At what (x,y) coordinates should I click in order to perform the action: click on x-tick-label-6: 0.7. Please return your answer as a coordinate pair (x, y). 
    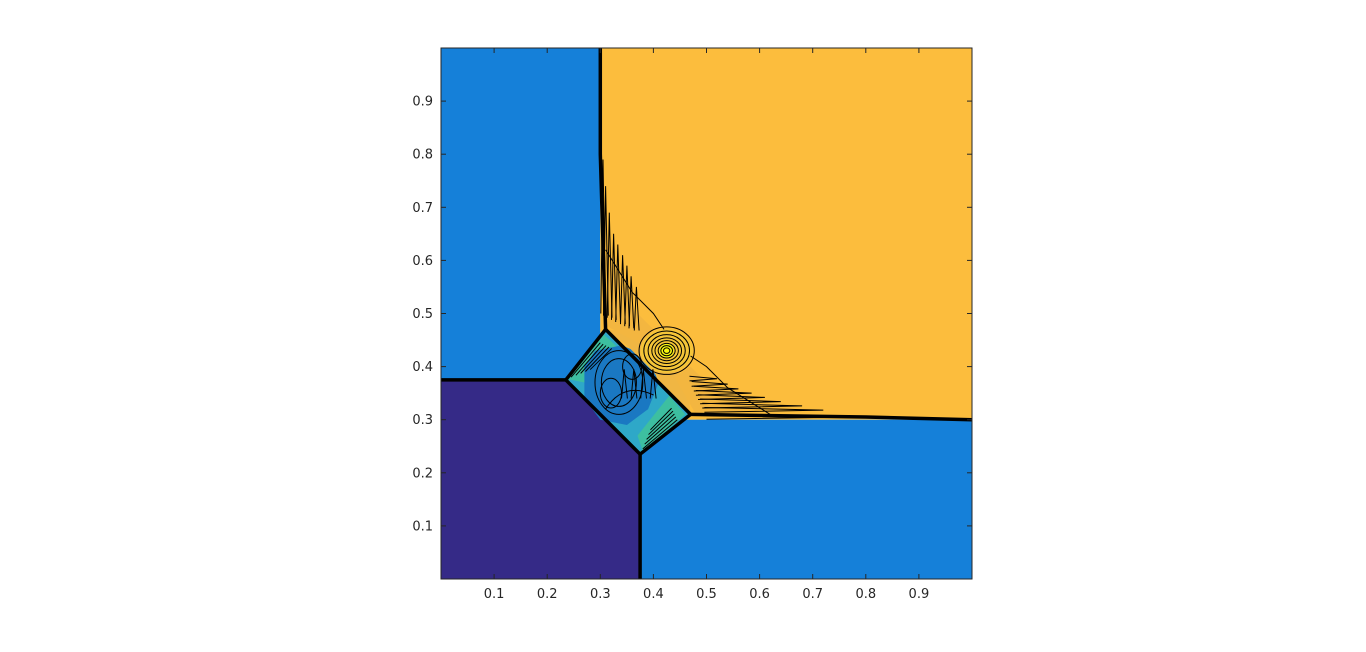
    Looking at the image, I should click on (812, 594).